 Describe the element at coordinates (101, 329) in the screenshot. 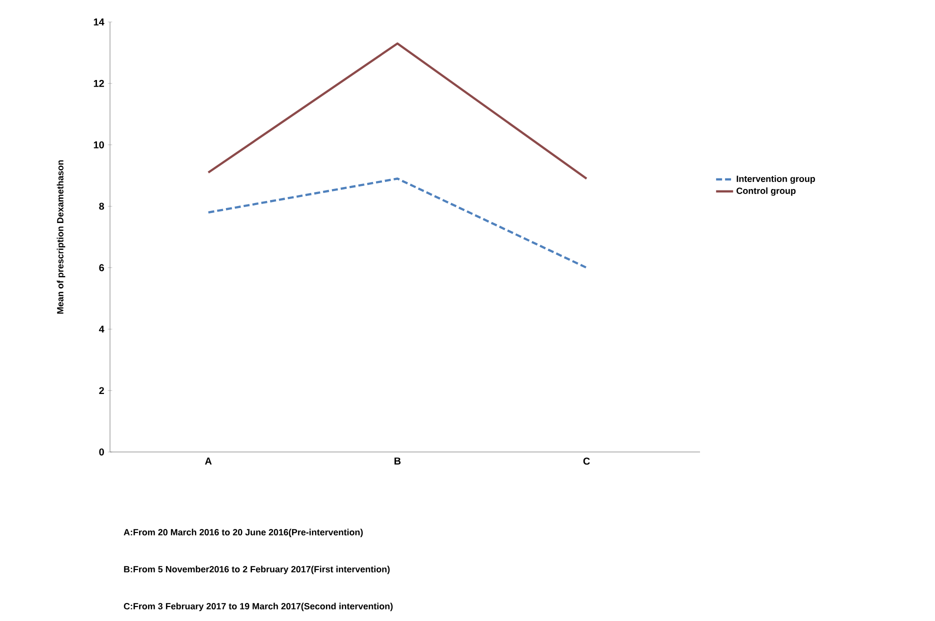

I see `y-tick-label: 4` at that location.